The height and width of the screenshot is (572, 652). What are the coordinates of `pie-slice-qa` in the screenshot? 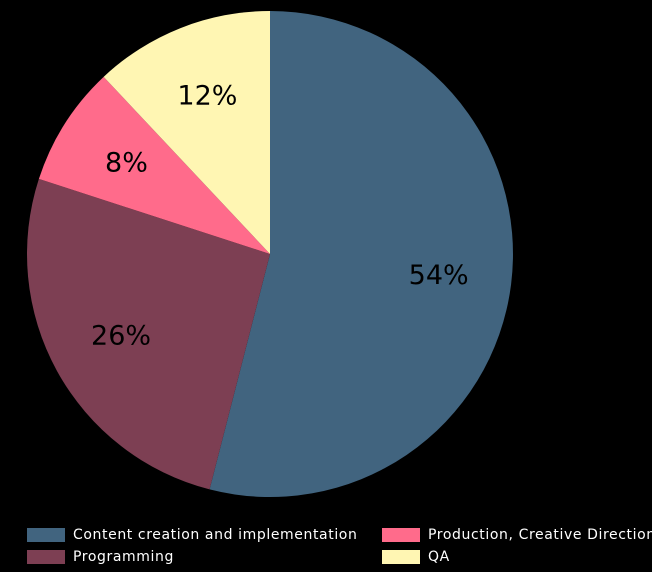 It's located at (186, 132).